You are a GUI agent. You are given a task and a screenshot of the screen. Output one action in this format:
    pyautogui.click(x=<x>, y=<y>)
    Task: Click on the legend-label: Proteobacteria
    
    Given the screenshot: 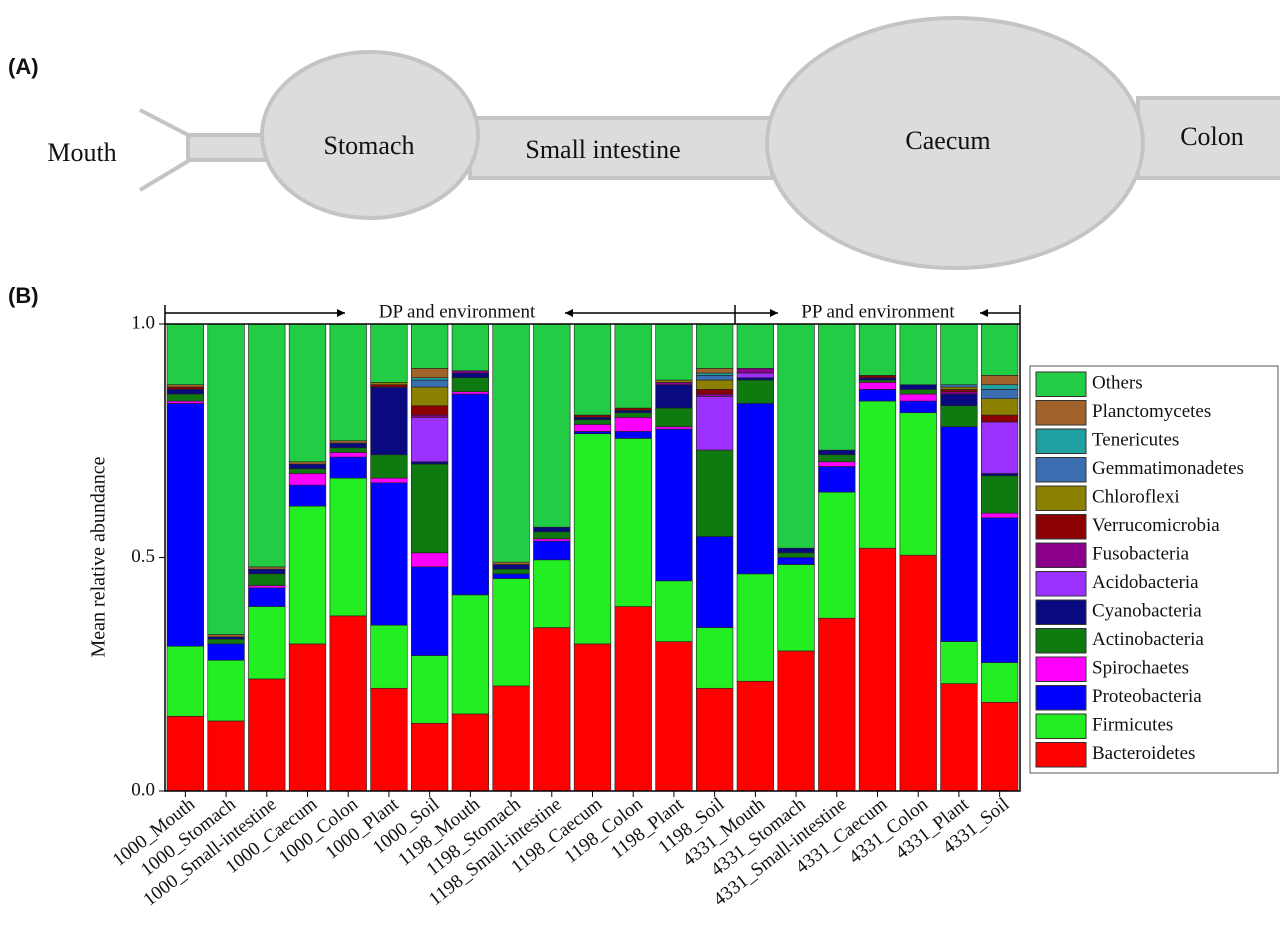 What is the action you would take?
    pyautogui.click(x=1147, y=696)
    